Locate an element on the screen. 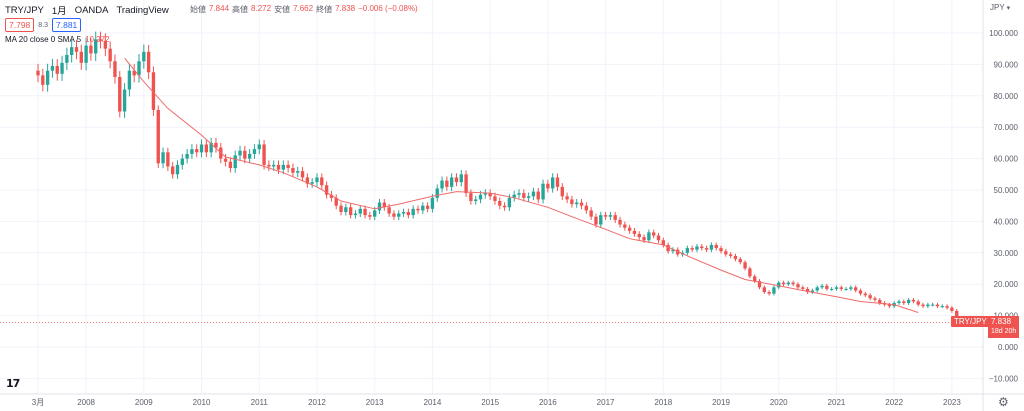  buy-button: 7.881 is located at coordinates (67, 25).